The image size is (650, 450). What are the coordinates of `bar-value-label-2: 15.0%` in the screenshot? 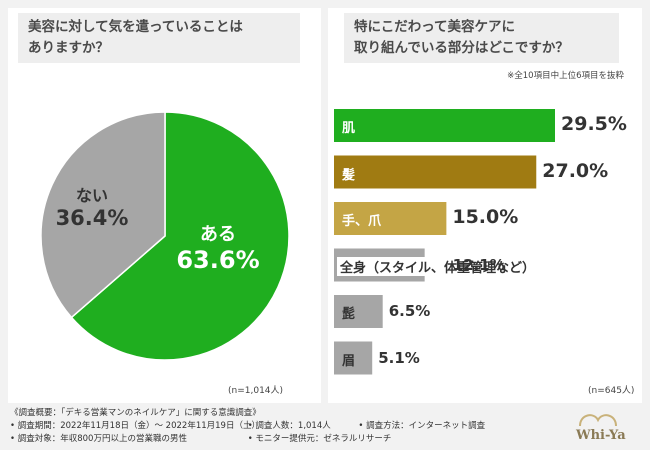 It's located at (485, 217).